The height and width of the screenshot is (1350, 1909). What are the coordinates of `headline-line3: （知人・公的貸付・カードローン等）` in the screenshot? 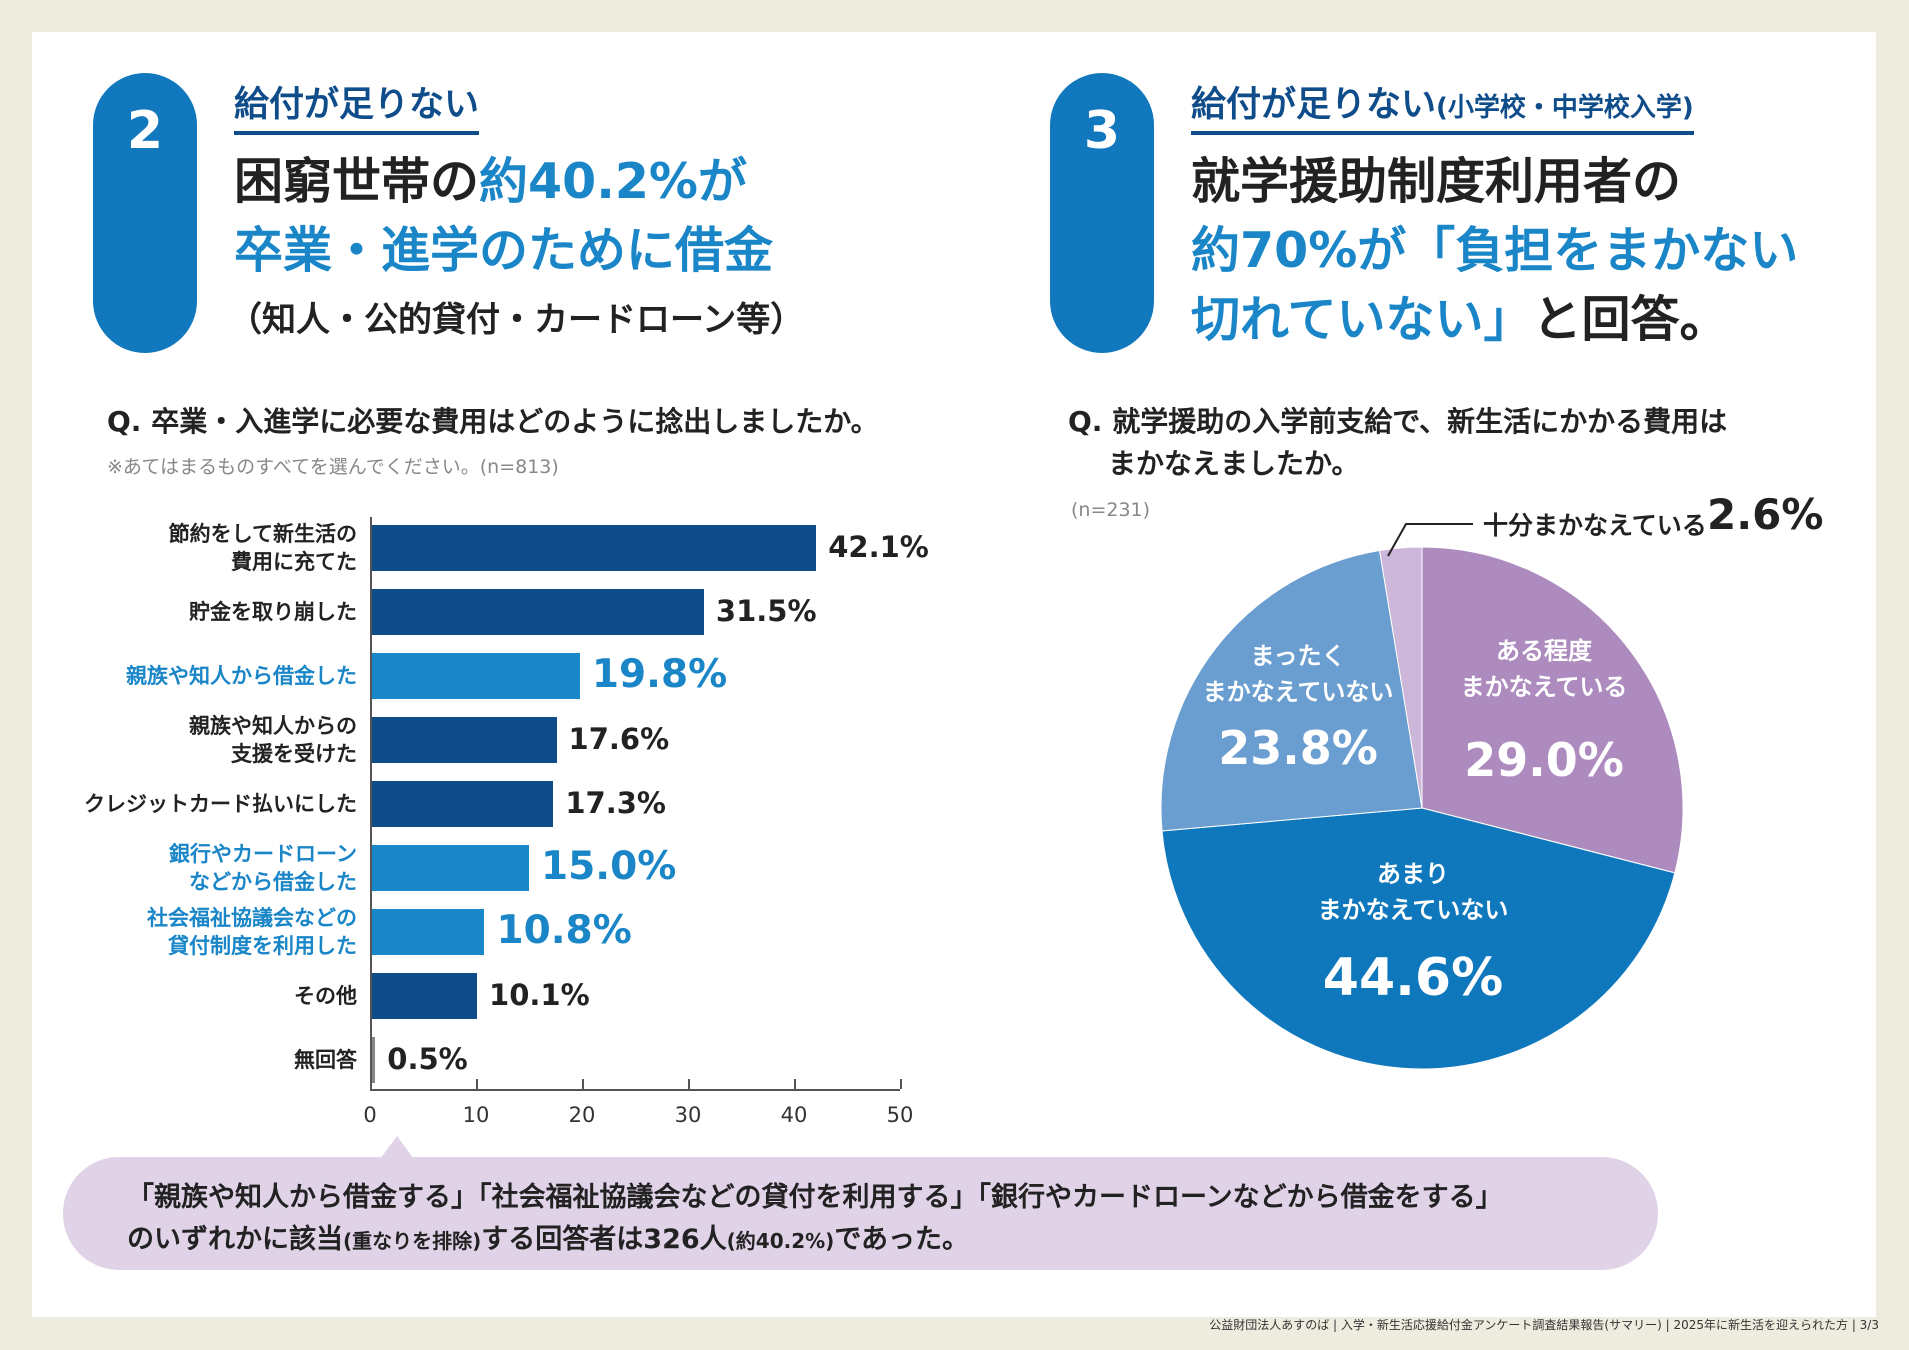 It's located at (516, 320).